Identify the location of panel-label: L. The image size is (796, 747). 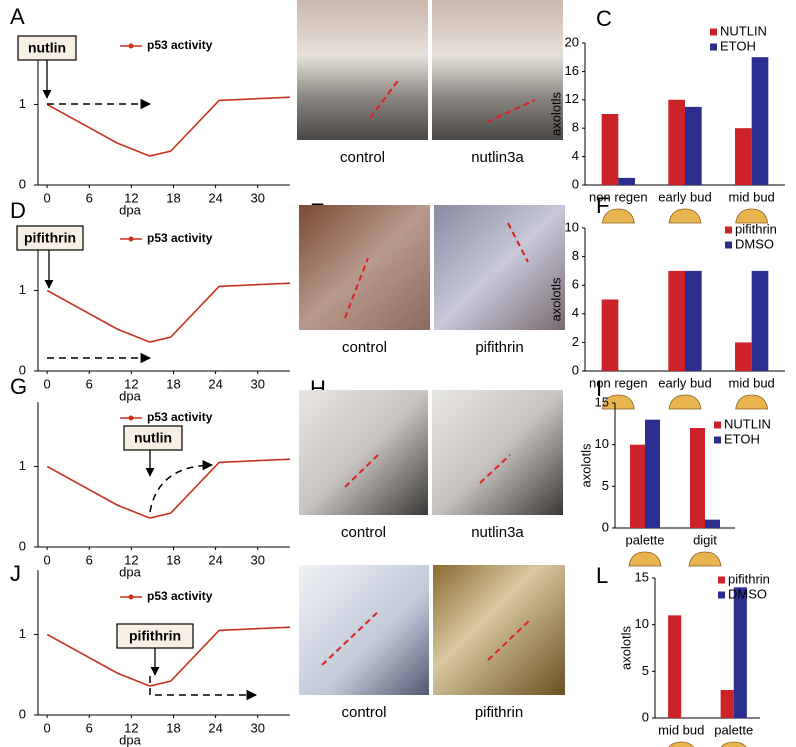
(602, 575).